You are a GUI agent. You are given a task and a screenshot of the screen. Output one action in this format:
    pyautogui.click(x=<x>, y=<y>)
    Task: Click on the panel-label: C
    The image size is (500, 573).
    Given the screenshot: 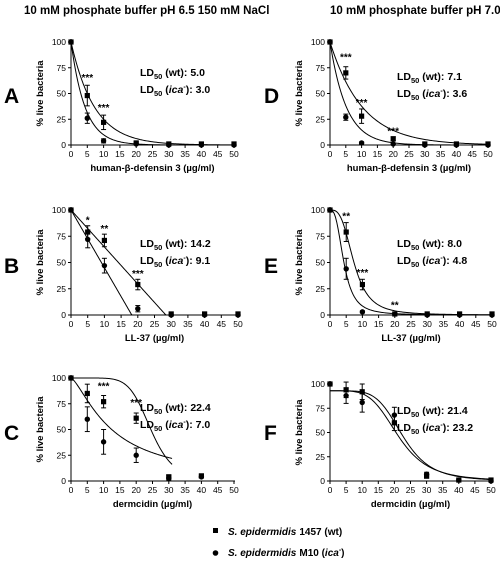 What is the action you would take?
    pyautogui.click(x=11, y=433)
    